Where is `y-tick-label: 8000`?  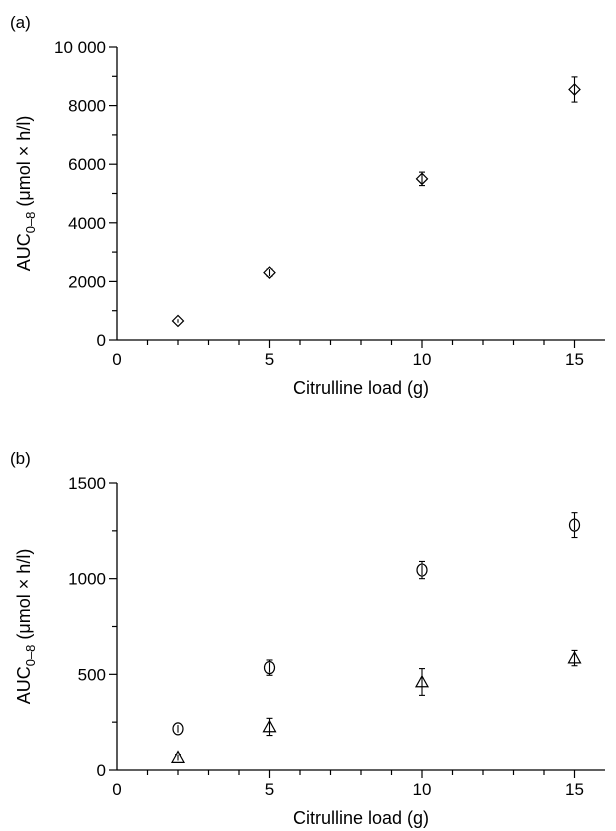 y-tick-label: 8000 is located at coordinates (87, 106).